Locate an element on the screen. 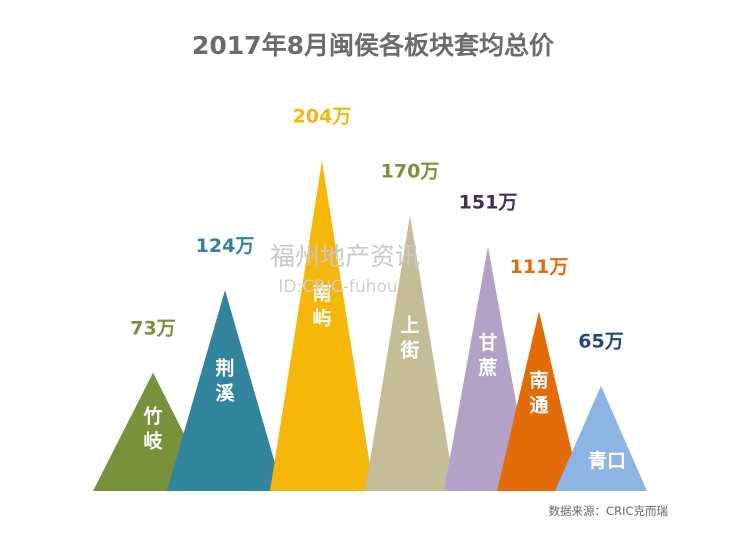 This screenshot has height=546, width=747. category-label-2-char-1: 荆 is located at coordinates (224, 367).